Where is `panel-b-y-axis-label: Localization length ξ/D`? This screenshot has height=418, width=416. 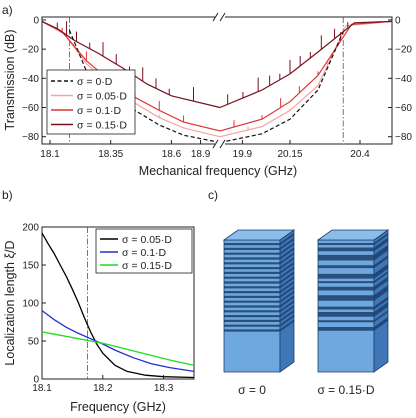 panel-b-y-axis-label: Localization length ξ/D is located at coordinates (10, 302).